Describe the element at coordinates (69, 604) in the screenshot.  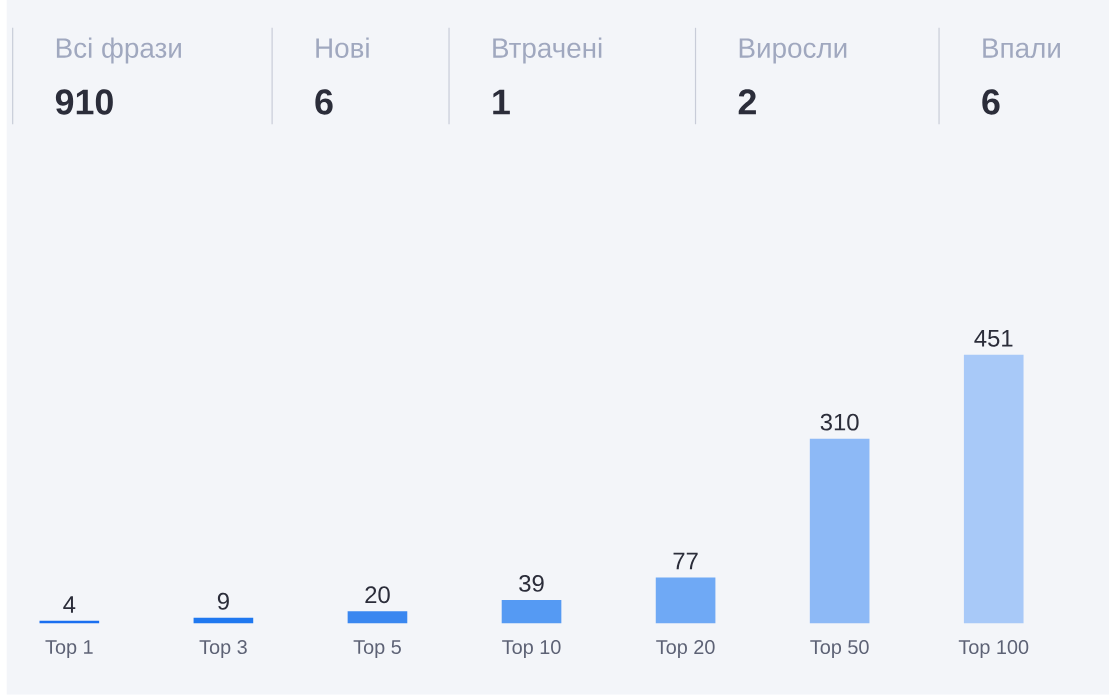
I see `data-label: 4` at that location.